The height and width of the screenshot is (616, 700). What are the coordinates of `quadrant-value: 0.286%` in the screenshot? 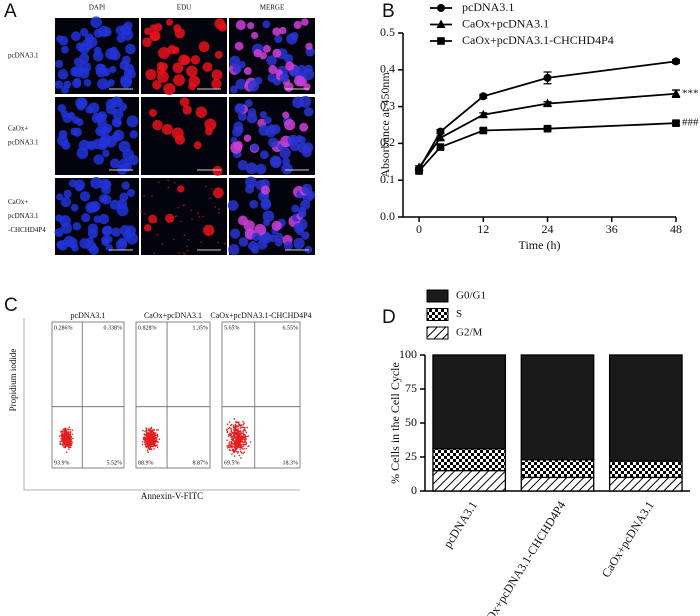 It's located at (63, 328).